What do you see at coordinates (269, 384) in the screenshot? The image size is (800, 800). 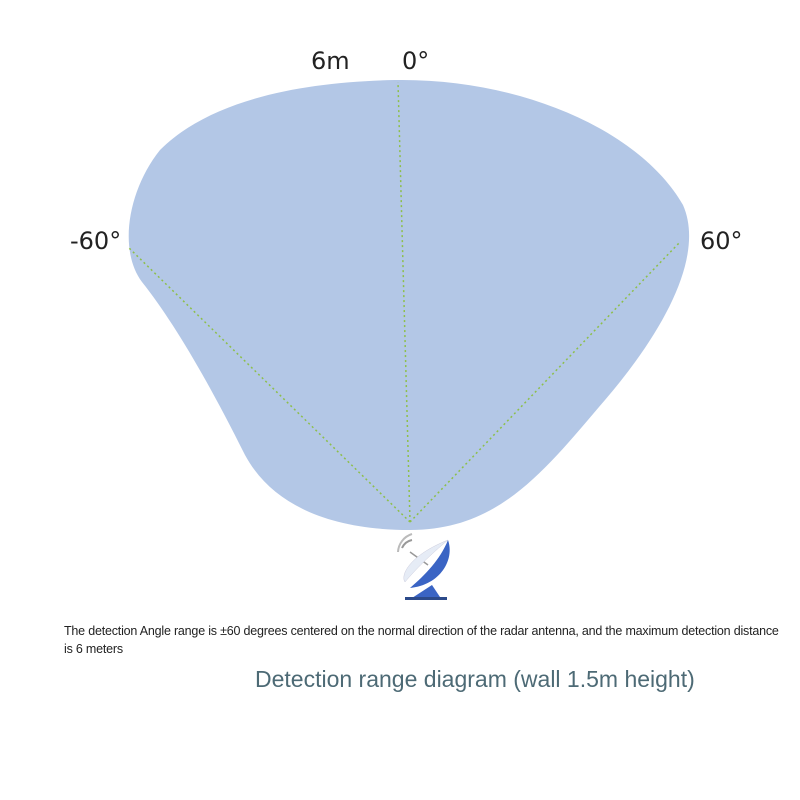 I see `left-limit-line` at bounding box center [269, 384].